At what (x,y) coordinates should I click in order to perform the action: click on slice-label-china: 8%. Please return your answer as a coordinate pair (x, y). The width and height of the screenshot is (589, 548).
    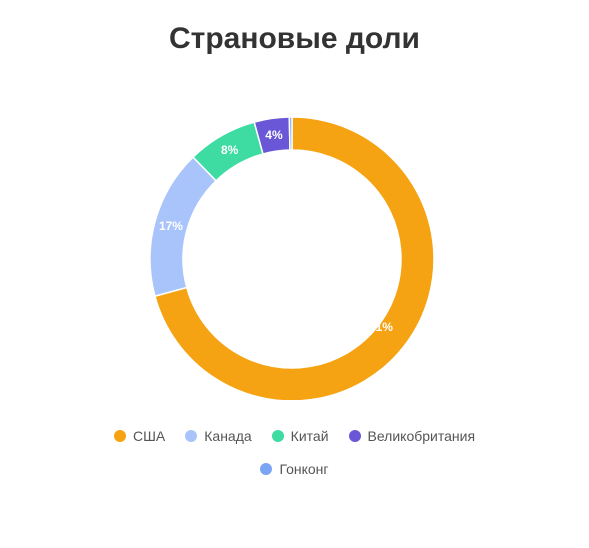
    Looking at the image, I should click on (230, 150).